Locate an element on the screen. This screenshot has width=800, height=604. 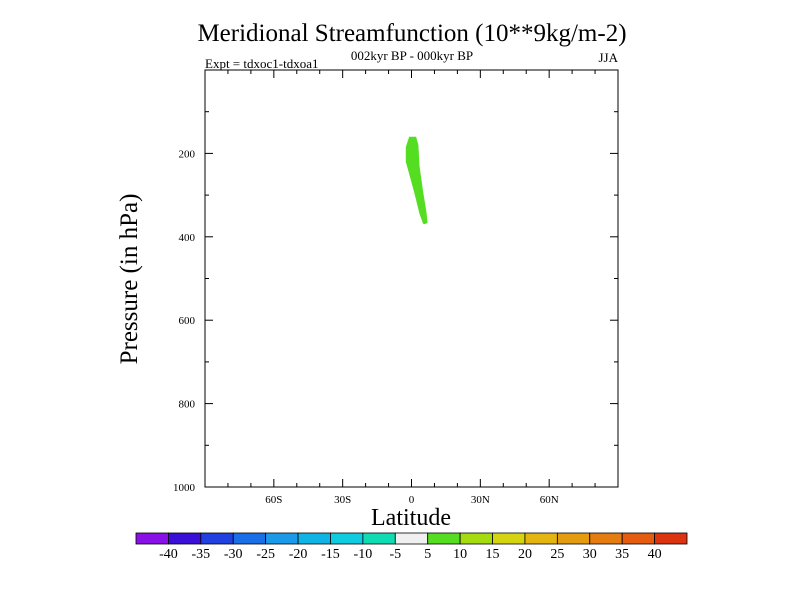
colorbar-label: -20 is located at coordinates (298, 554).